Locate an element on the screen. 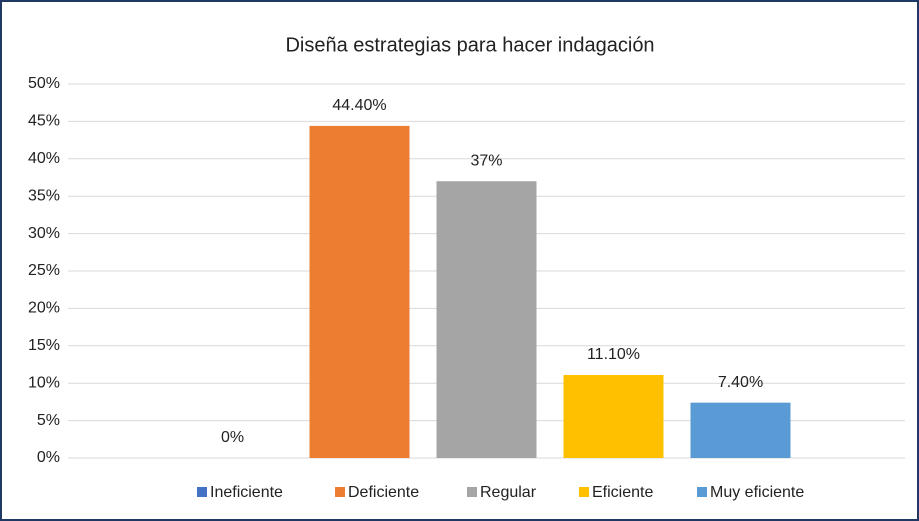 The width and height of the screenshot is (919, 521). y-tick-label: 30% is located at coordinates (44, 233).